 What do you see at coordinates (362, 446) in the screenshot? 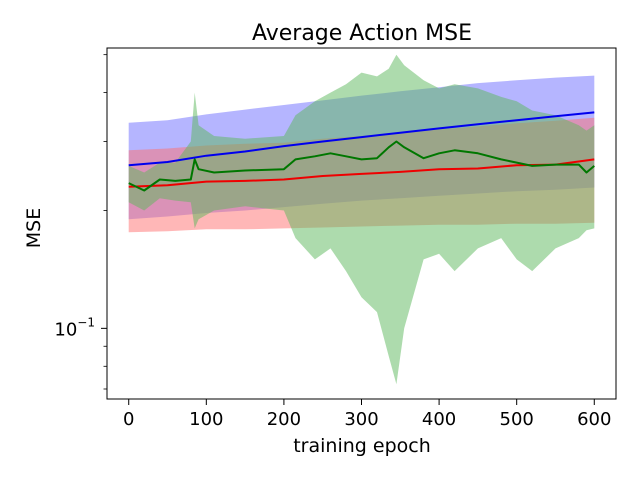
I see `x-axis-label: training epoch` at bounding box center [362, 446].